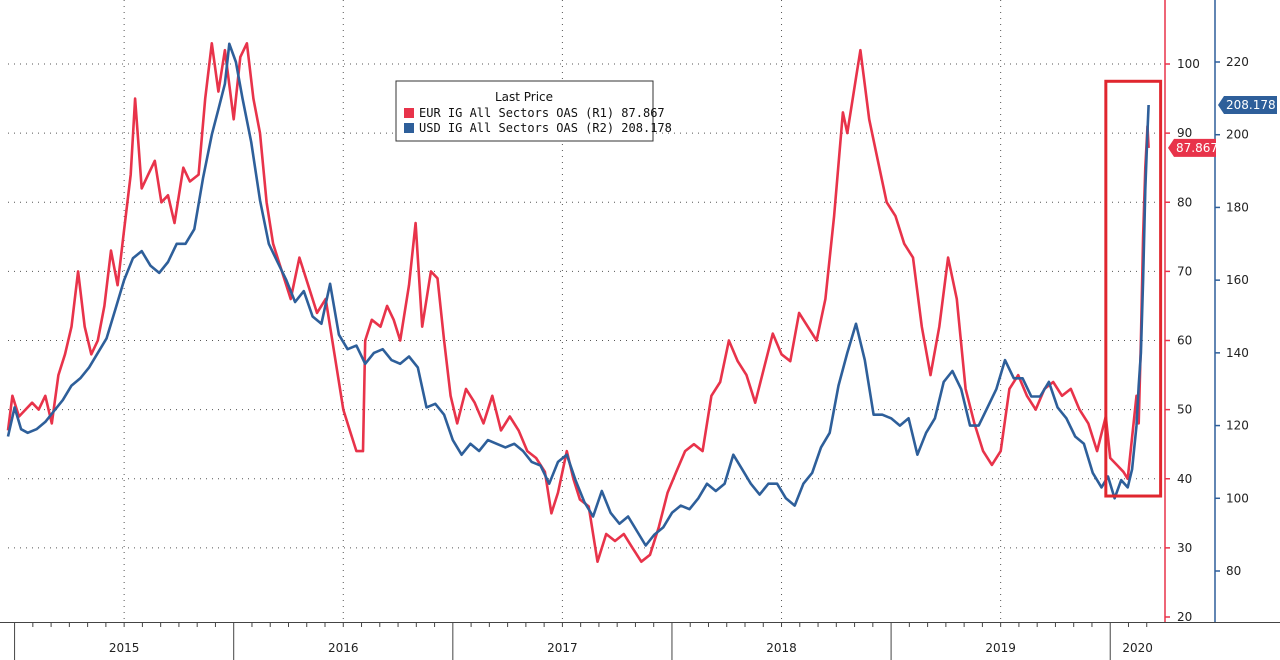  Describe the element at coordinates (1184, 271) in the screenshot. I see `r1-tick-label: 70` at that location.